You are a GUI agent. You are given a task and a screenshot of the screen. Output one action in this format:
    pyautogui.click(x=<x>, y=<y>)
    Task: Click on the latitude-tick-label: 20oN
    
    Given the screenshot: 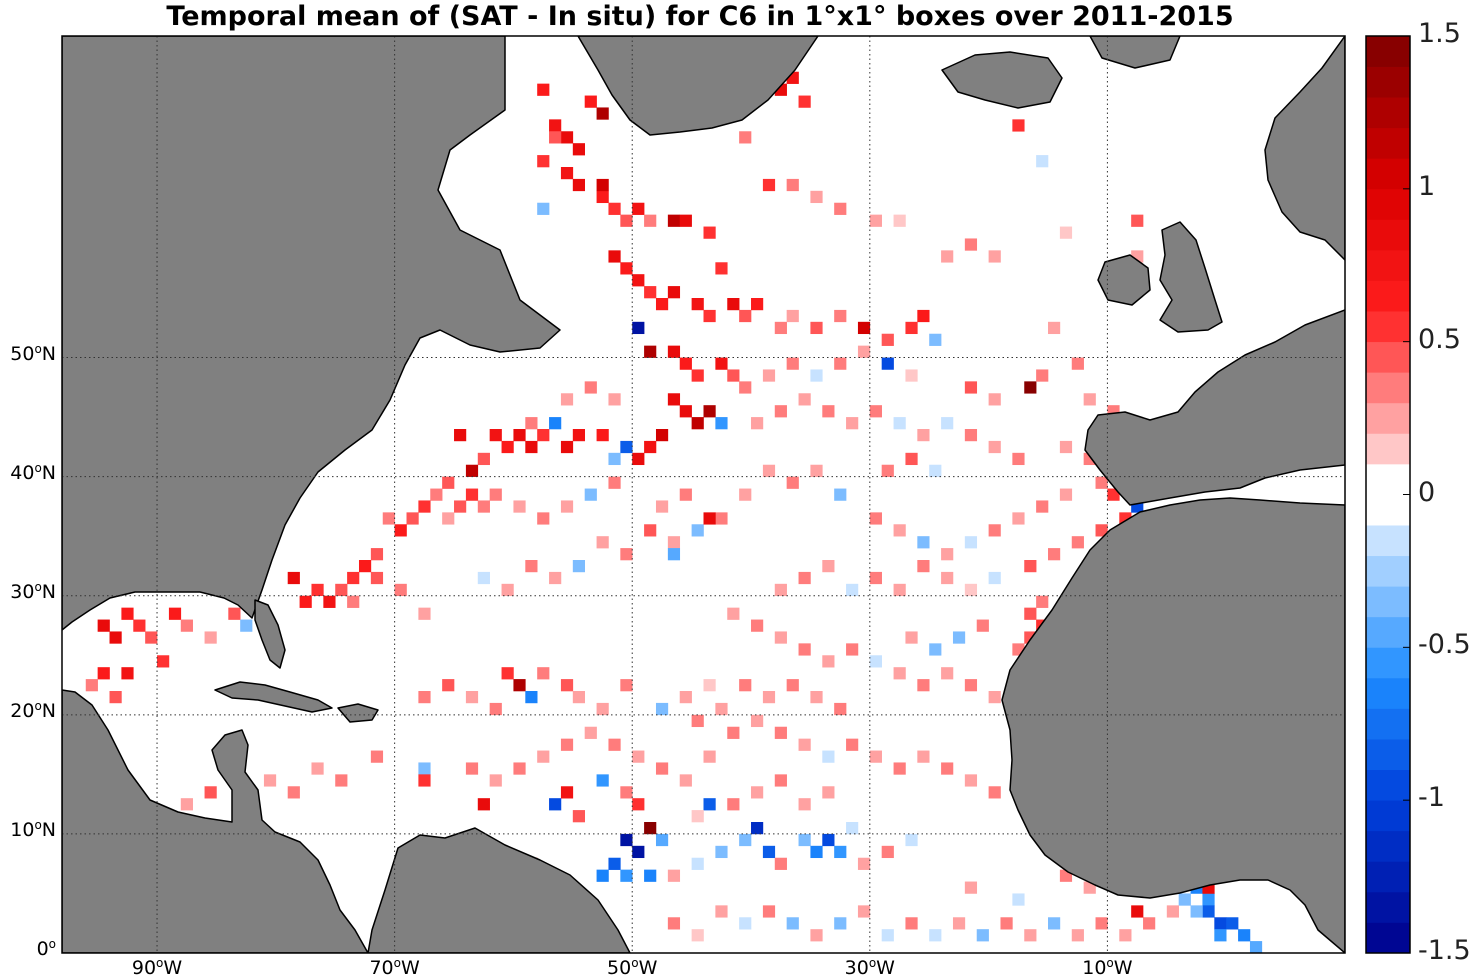 What is the action you would take?
    pyautogui.click(x=28, y=710)
    